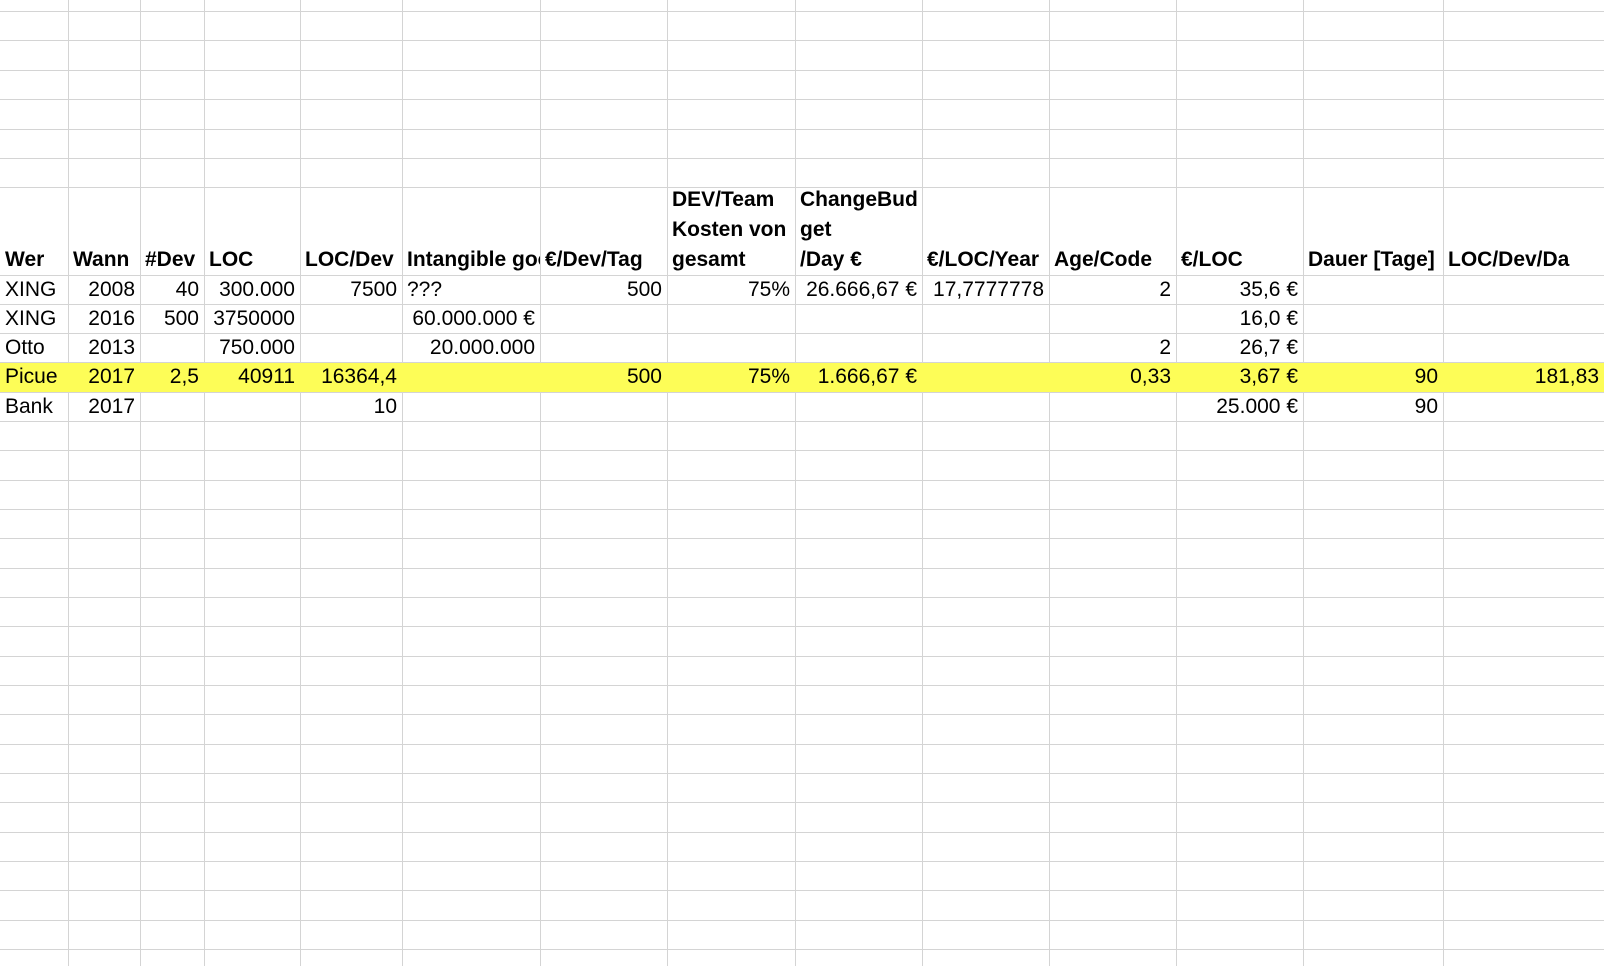 The height and width of the screenshot is (966, 1604). Describe the element at coordinates (257, 347) in the screenshot. I see `data-cell: 750.000` at that location.